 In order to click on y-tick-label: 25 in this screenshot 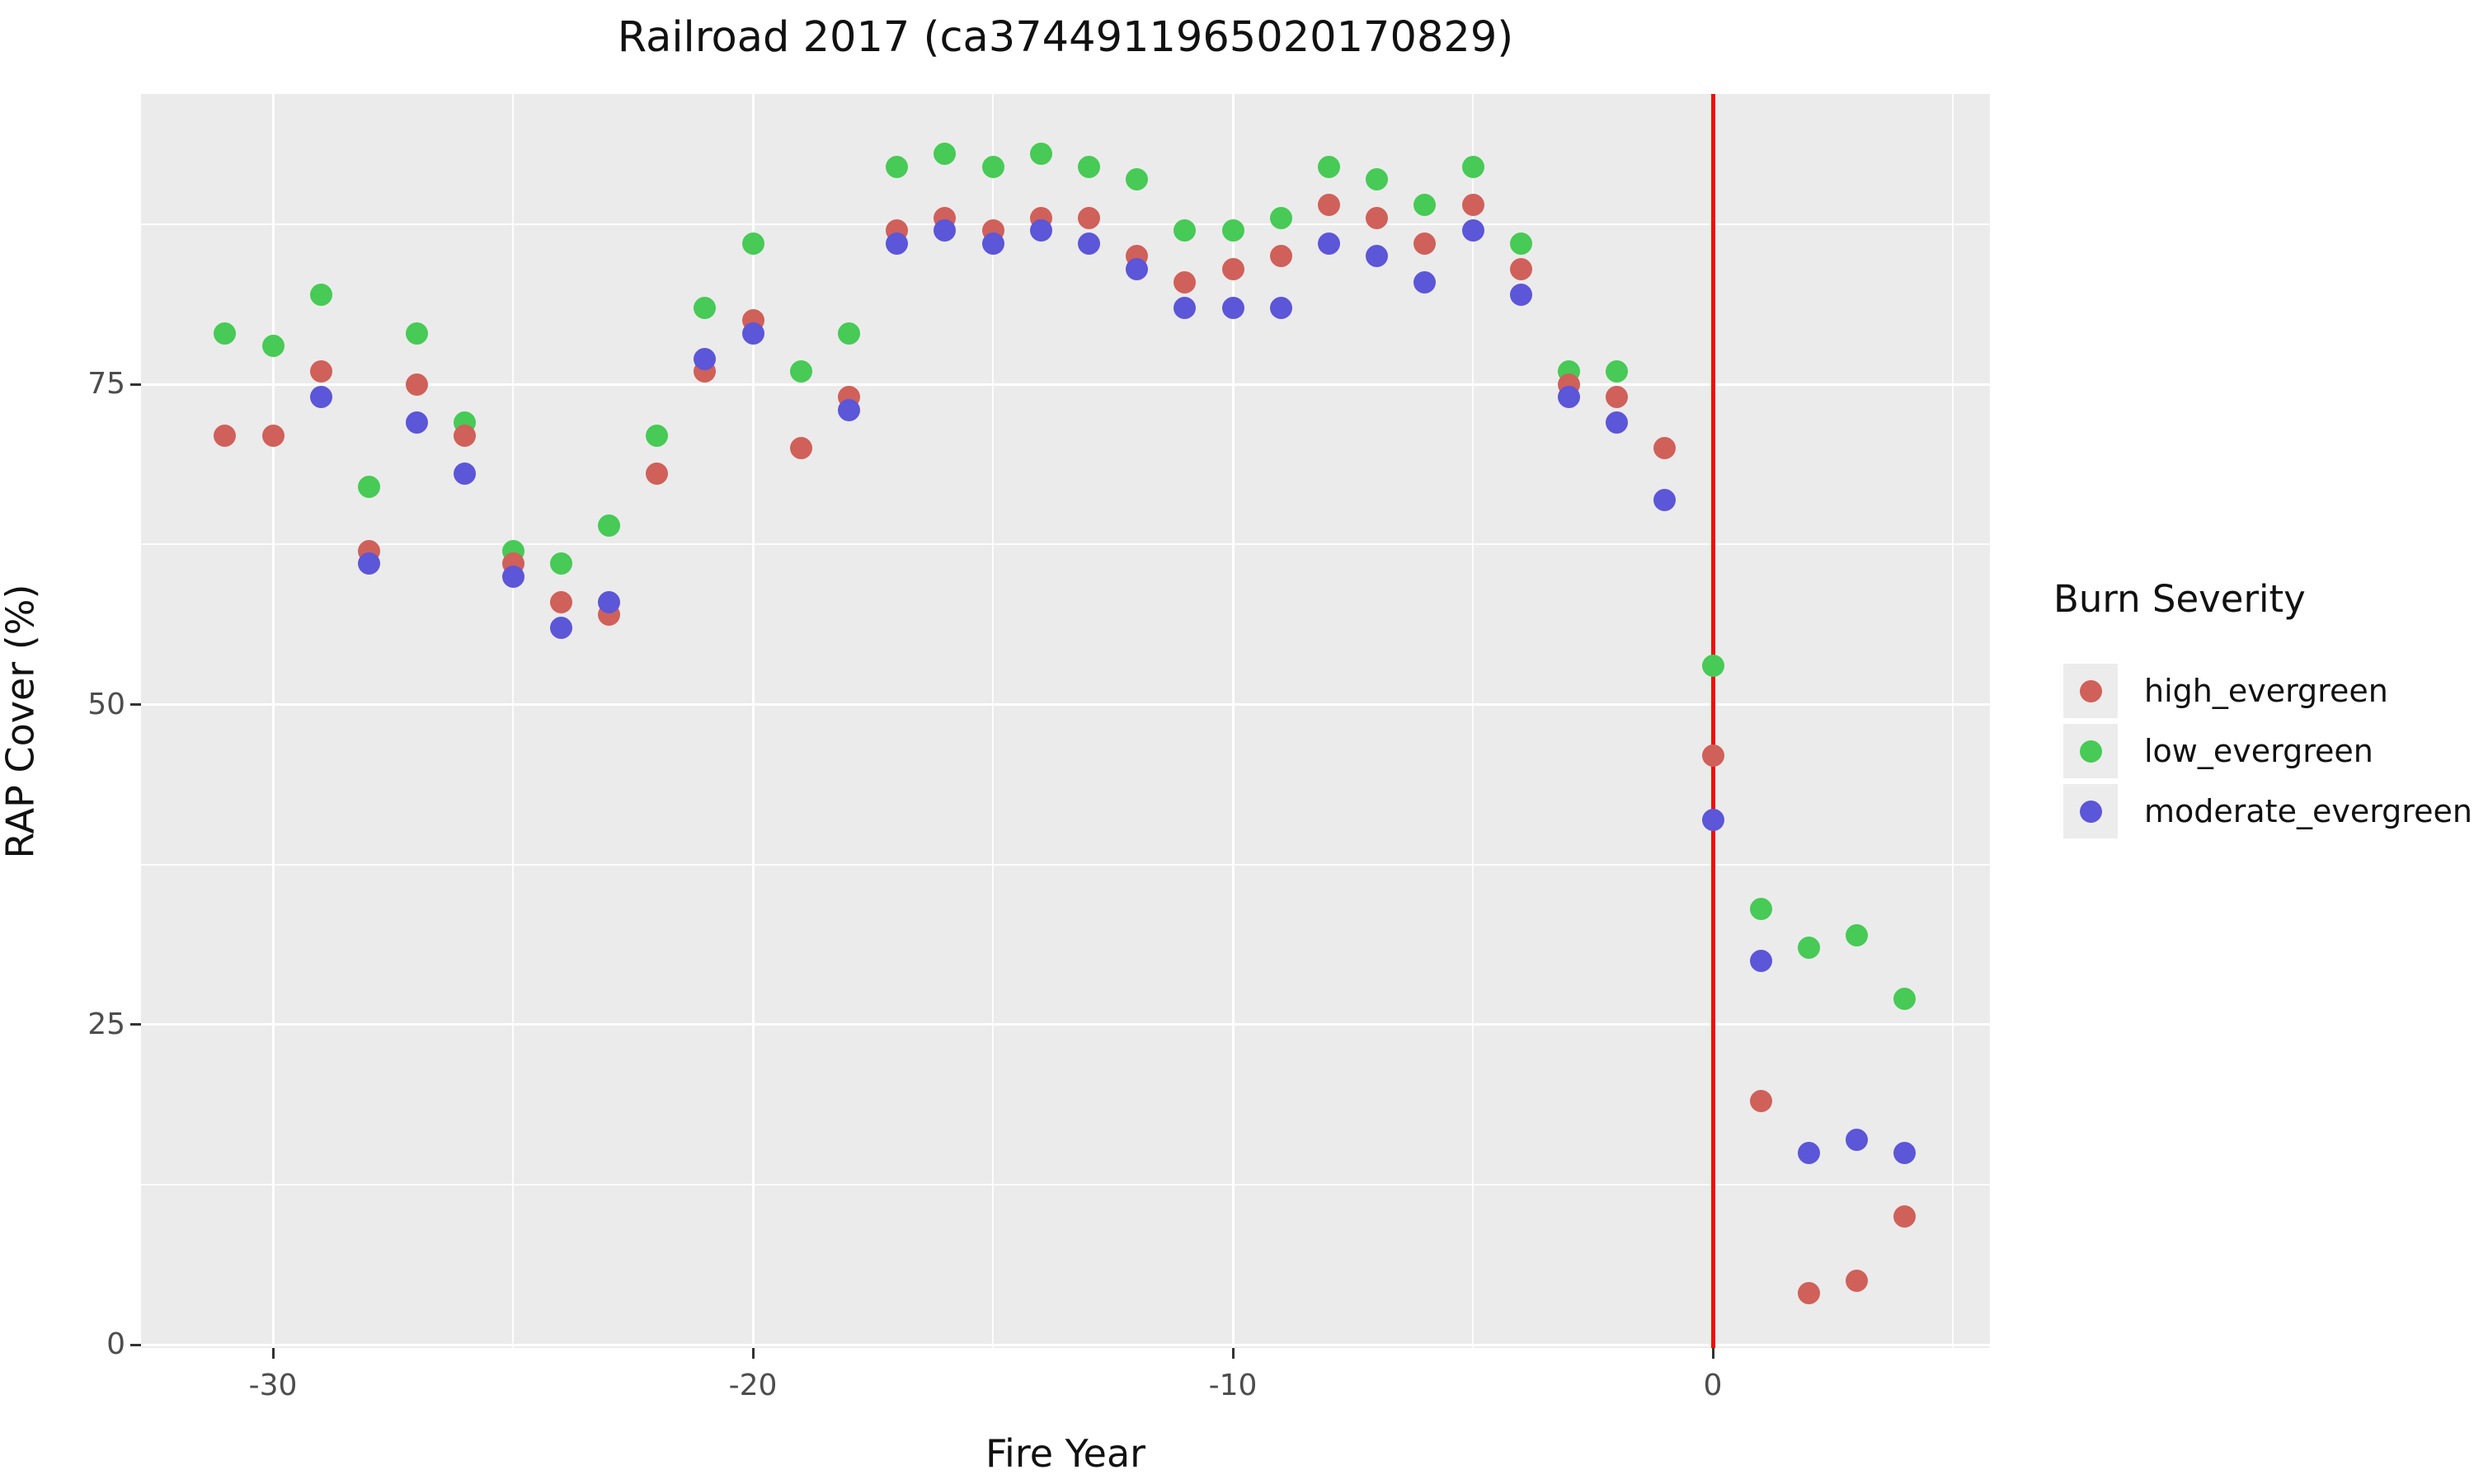, I will do `click(106, 1024)`.